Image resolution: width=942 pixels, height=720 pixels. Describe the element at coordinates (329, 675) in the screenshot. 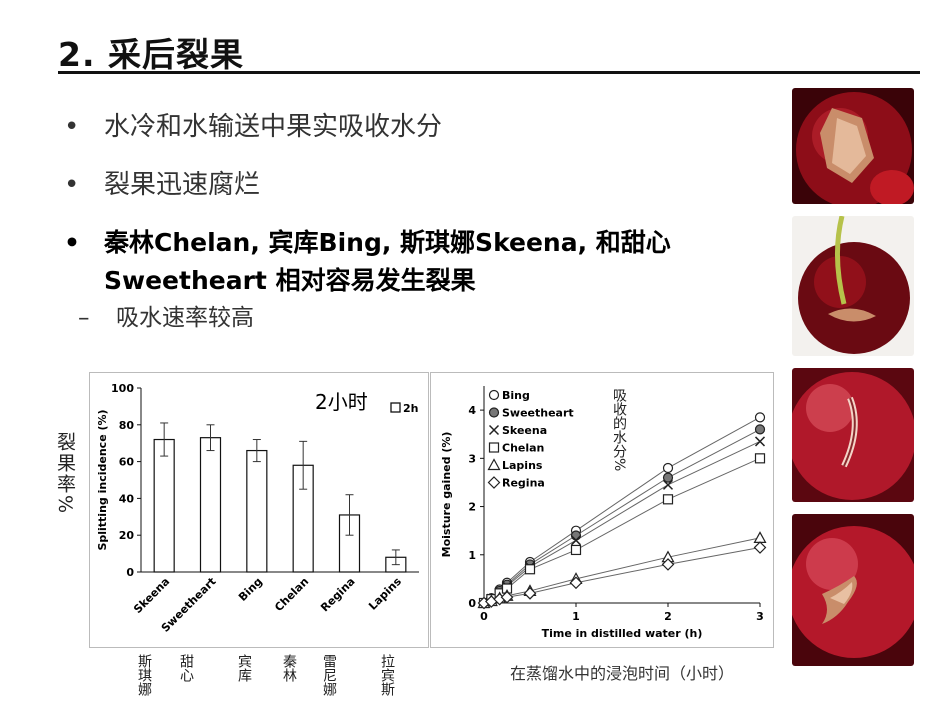

I see `cultivar-cn-label: 雷尼娜` at that location.